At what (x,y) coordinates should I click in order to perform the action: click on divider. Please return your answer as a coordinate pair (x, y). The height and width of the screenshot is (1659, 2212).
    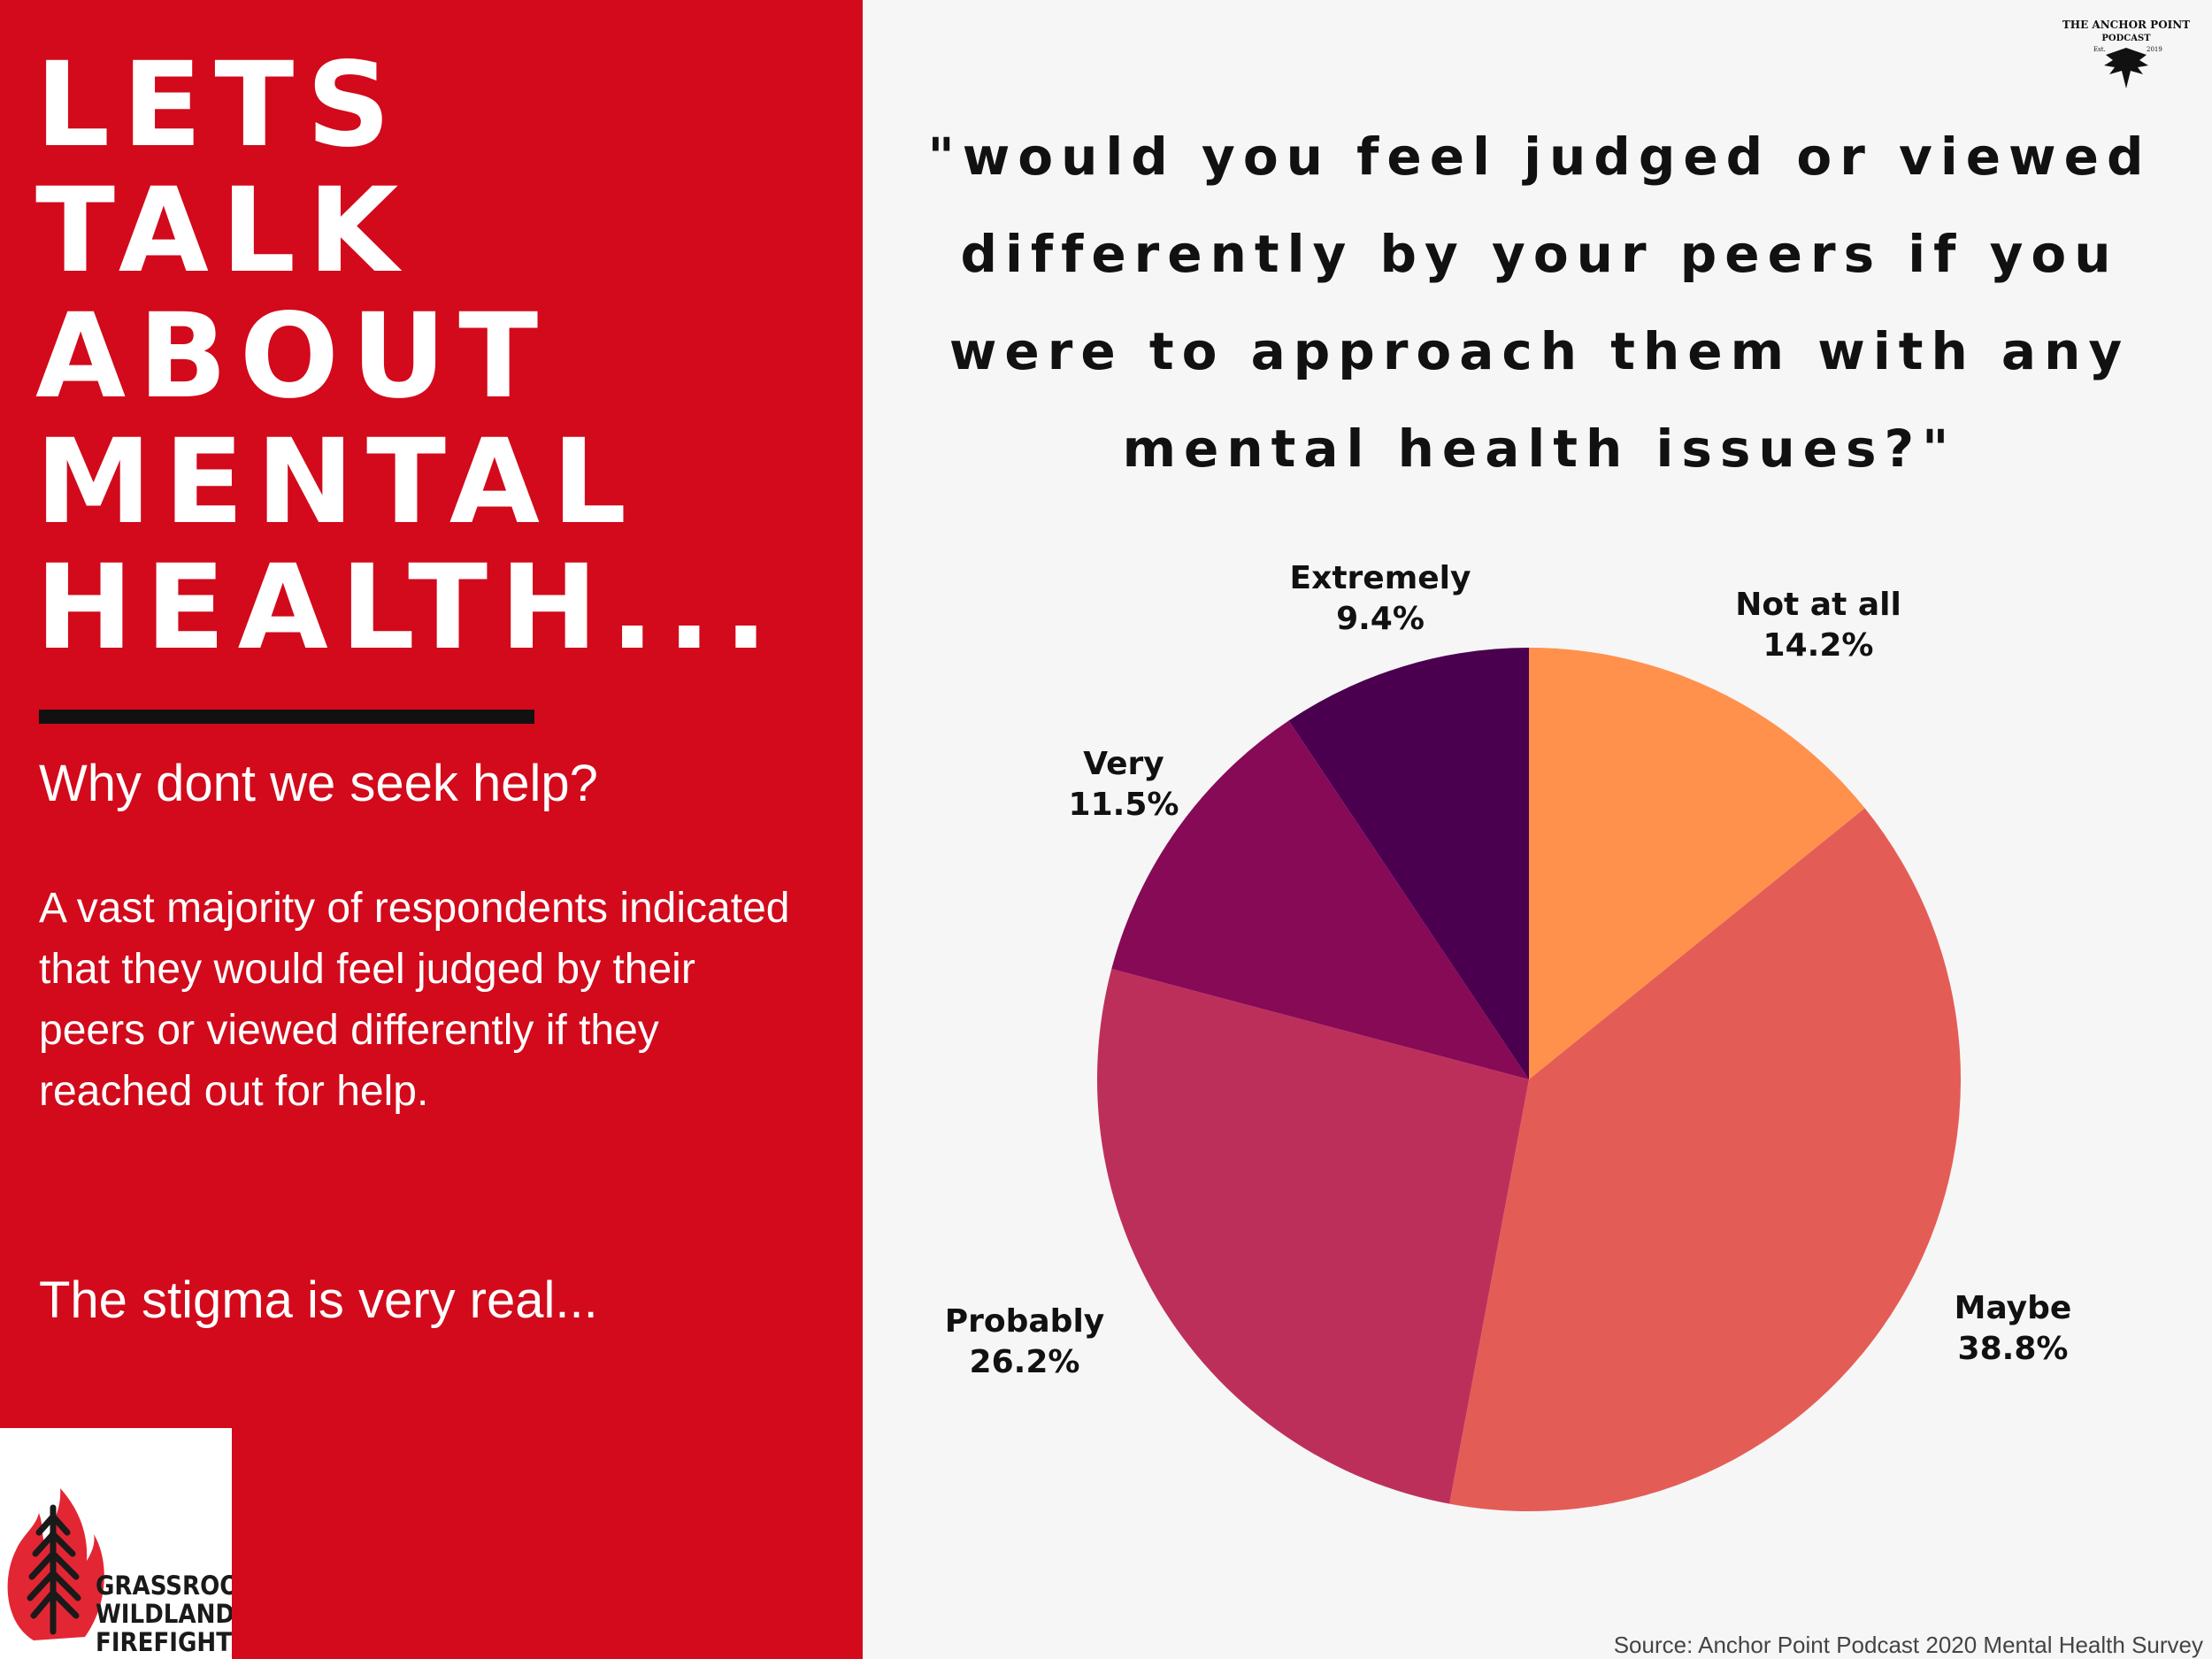
    Looking at the image, I should click on (286, 717).